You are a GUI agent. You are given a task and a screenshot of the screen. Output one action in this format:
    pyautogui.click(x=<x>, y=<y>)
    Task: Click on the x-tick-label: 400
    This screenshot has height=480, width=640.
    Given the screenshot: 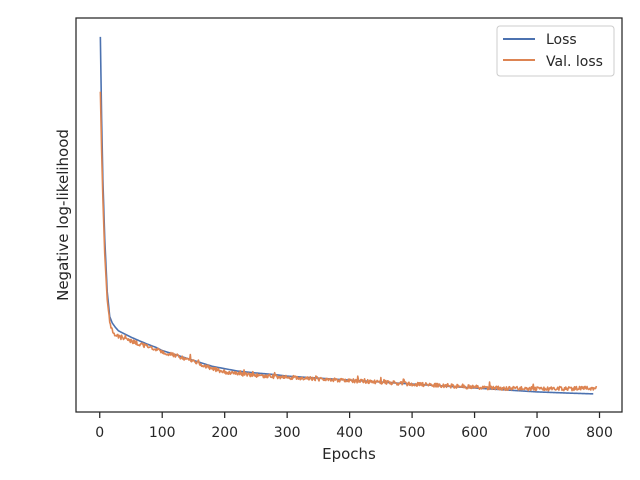 What is the action you would take?
    pyautogui.click(x=349, y=433)
    